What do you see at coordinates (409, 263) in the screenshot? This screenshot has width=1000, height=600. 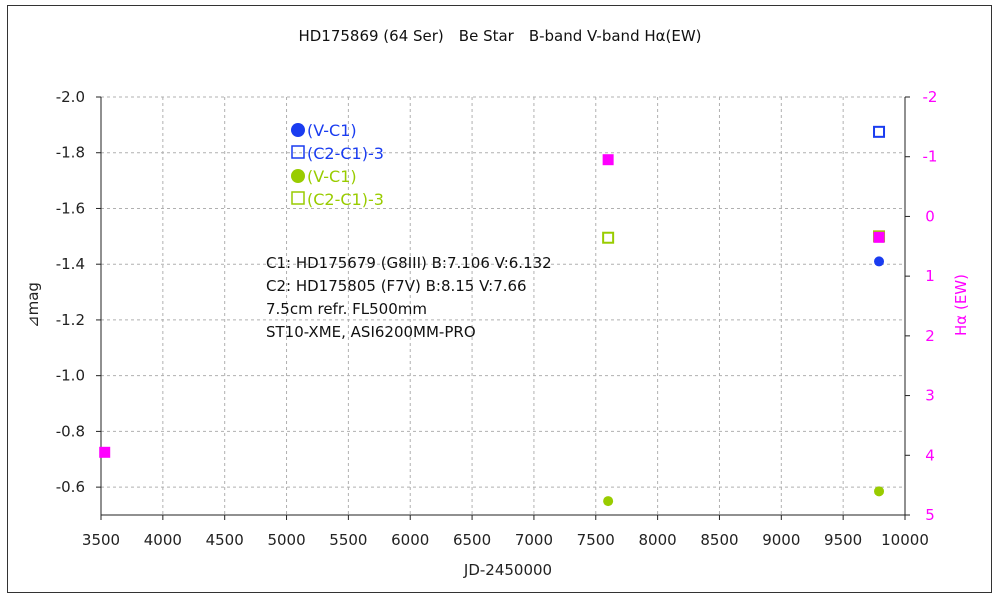 I see `note-c1: C1: HD175679 (G8III) B:7.106 V:6.132` at bounding box center [409, 263].